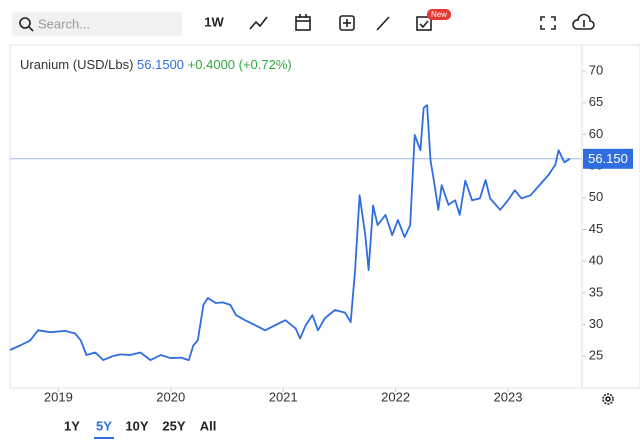 The width and height of the screenshot is (640, 448). I want to click on range-button: 10Y, so click(136, 425).